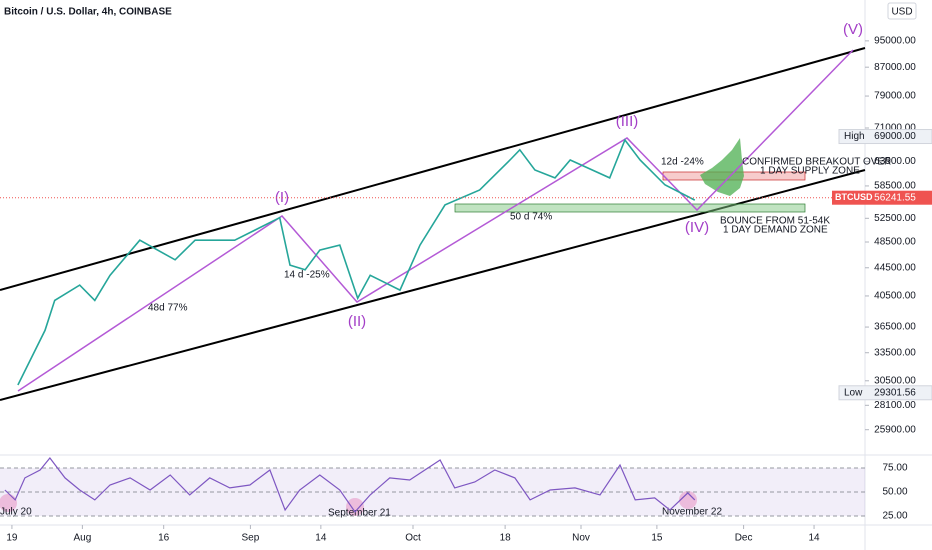  What do you see at coordinates (895, 392) in the screenshot?
I see `low-label: 29301.56` at bounding box center [895, 392].